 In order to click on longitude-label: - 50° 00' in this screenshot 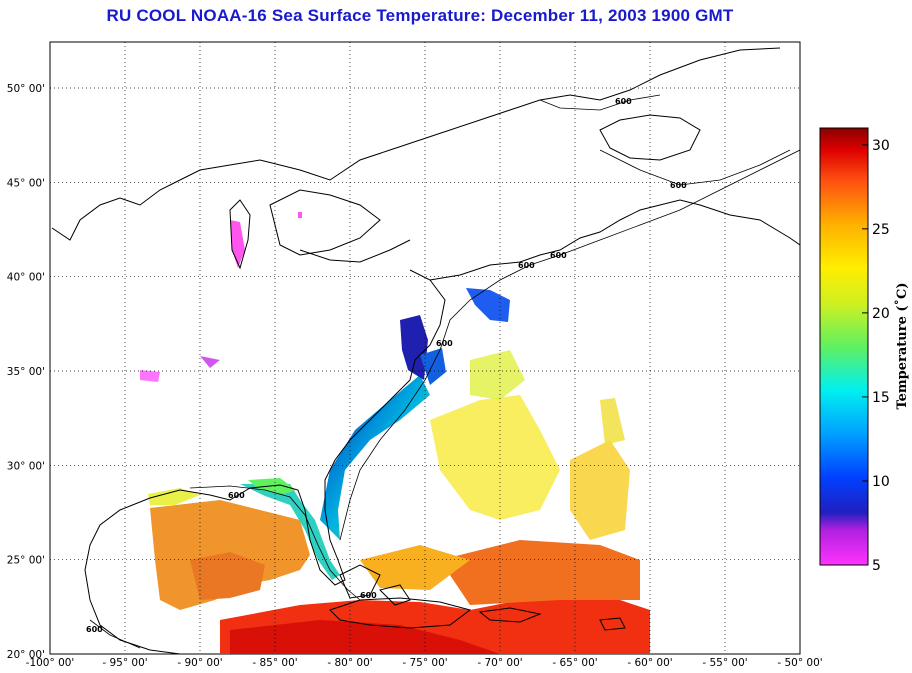, I will do `click(799, 663)`.